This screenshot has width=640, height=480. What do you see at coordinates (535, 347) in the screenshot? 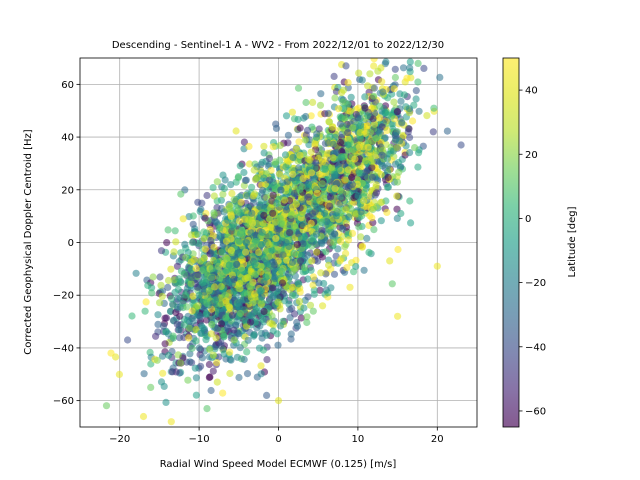
I see `colorbar-tick-label: −40` at bounding box center [535, 347].